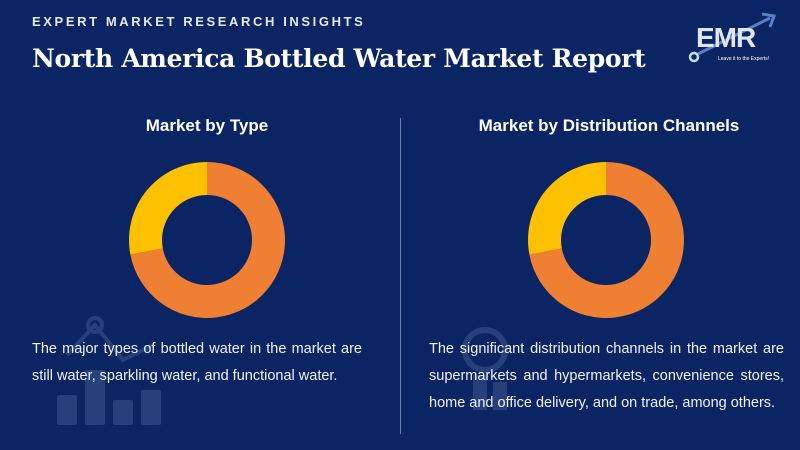  Describe the element at coordinates (609, 125) in the screenshot. I see `chart-title-distribution: Market by Distribution Channels` at that location.